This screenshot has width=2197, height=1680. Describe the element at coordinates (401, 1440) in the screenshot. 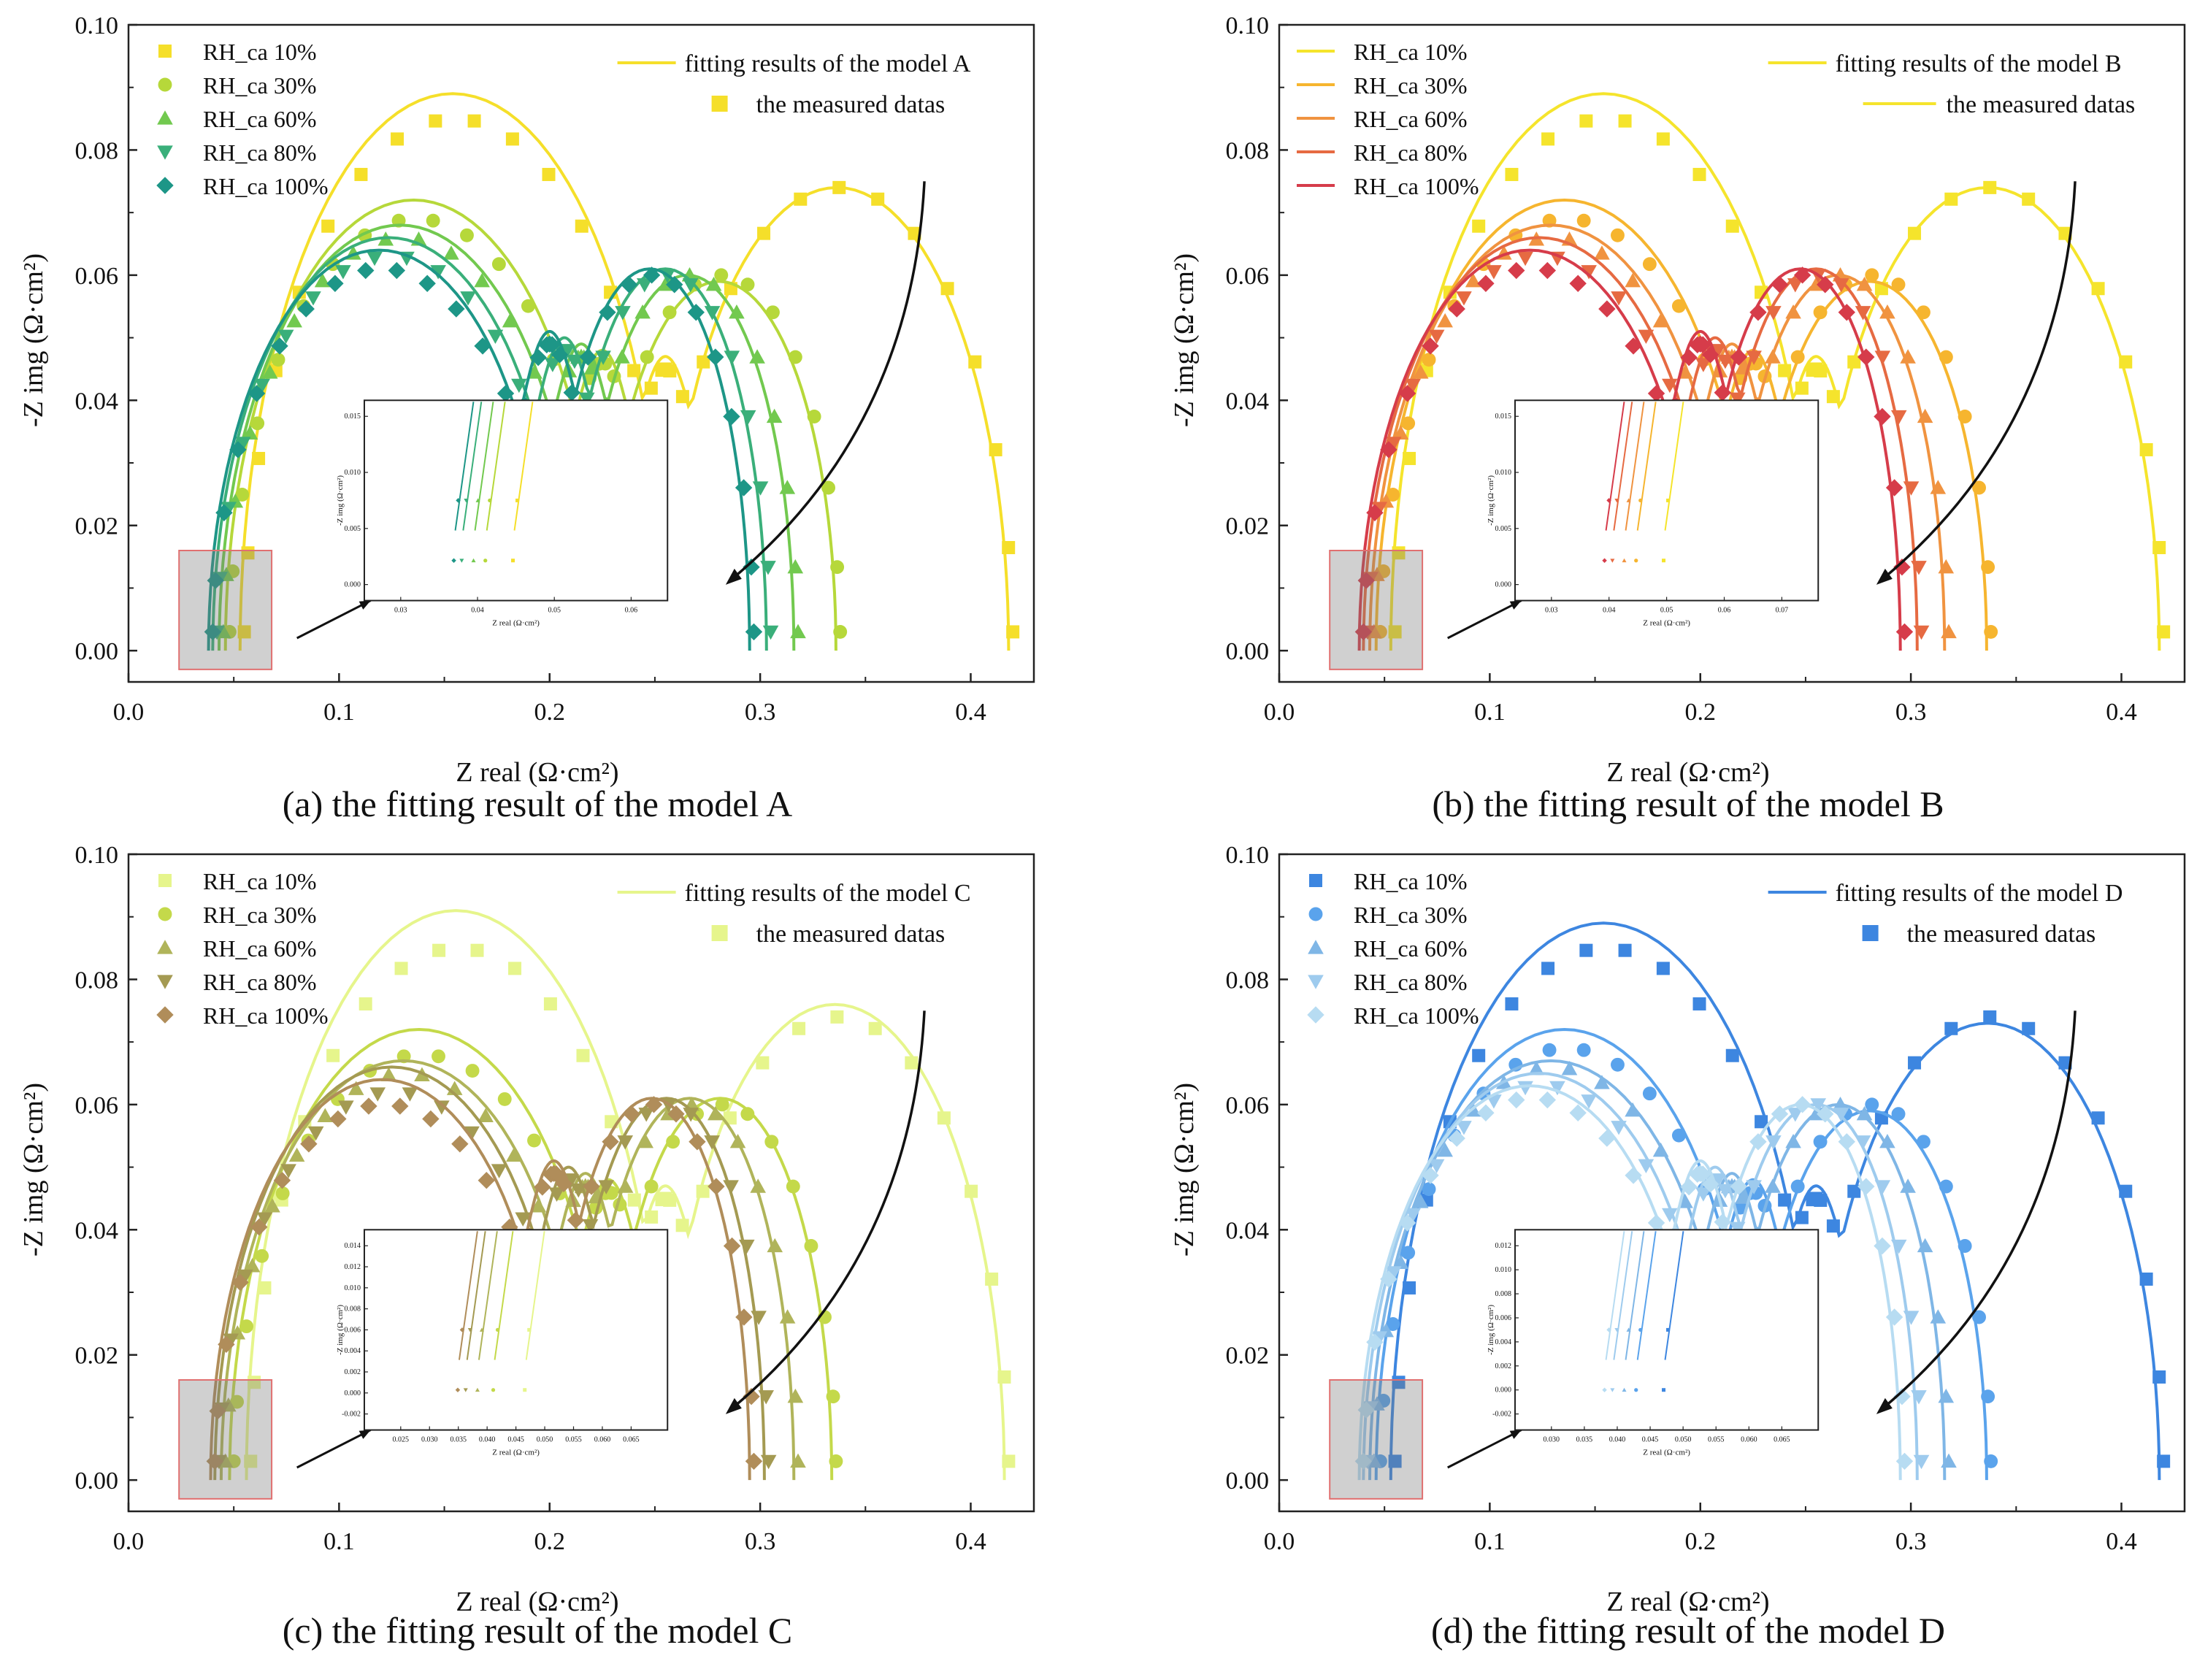

I see `inset-x-tick-label: 0.025` at that location.